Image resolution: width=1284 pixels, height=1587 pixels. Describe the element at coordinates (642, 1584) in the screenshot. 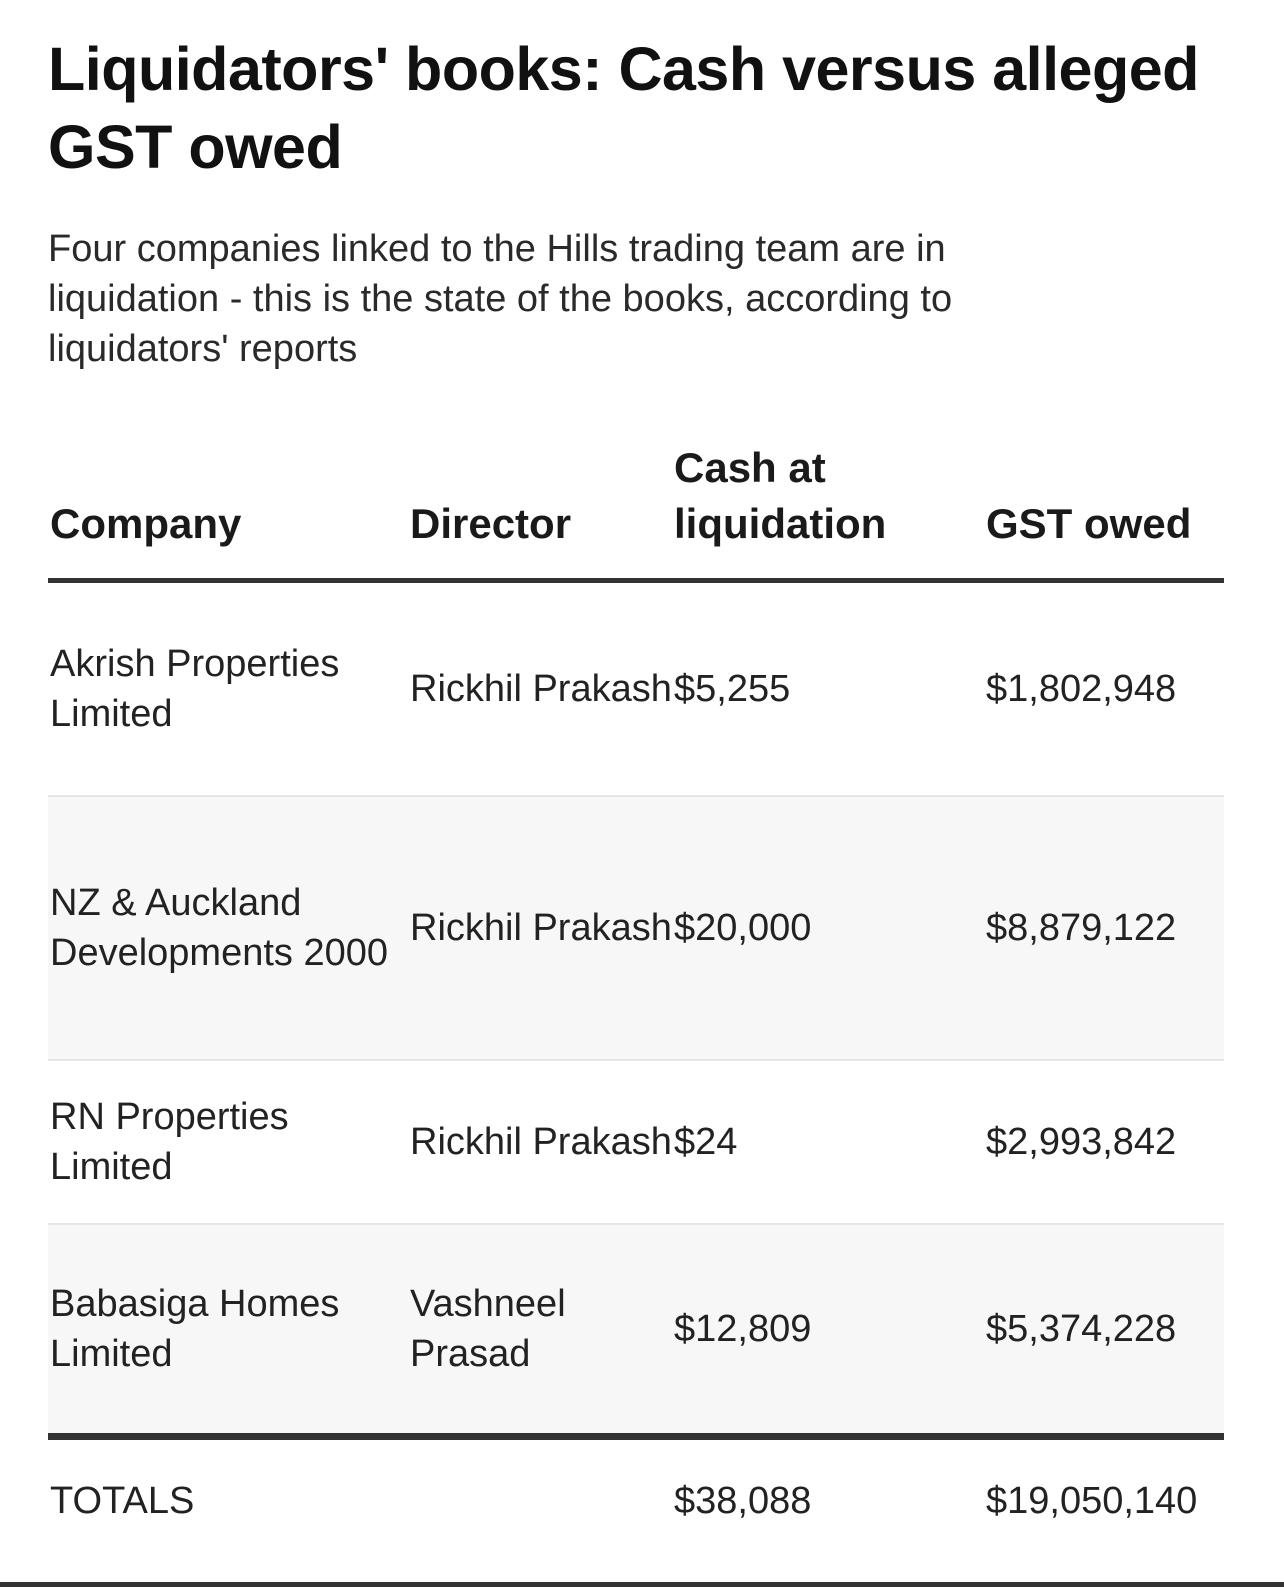

I see `bottom-divider` at that location.